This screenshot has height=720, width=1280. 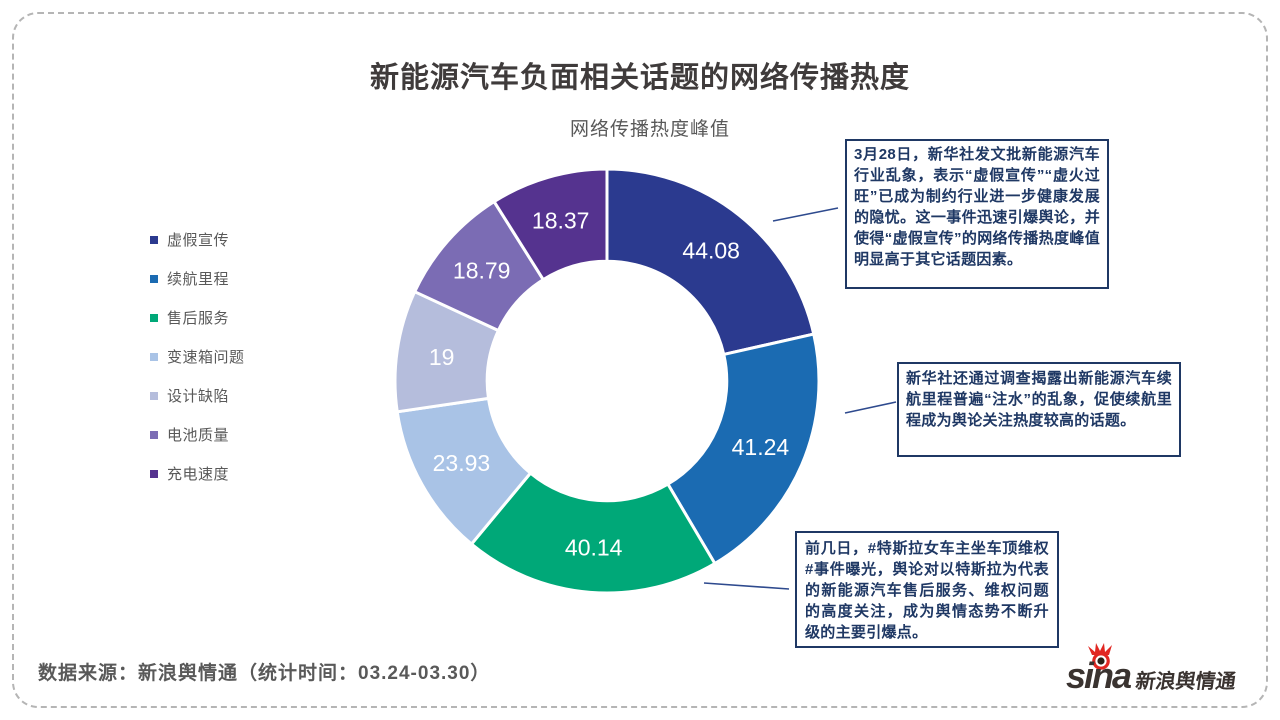 I want to click on slice-value-label: 19, so click(x=442, y=357).